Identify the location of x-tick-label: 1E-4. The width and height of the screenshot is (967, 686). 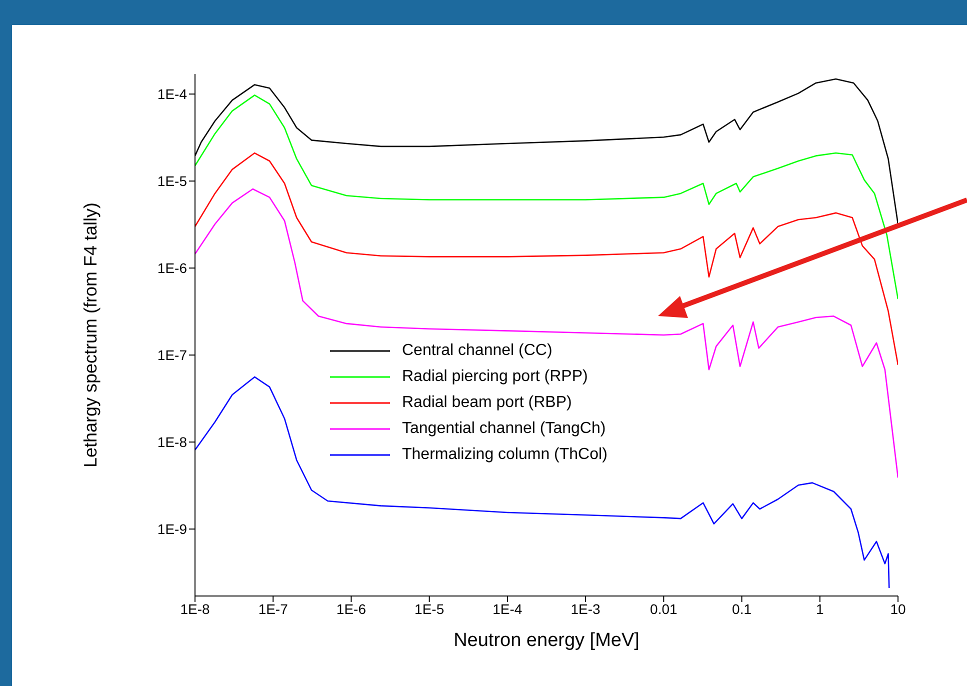
(507, 608).